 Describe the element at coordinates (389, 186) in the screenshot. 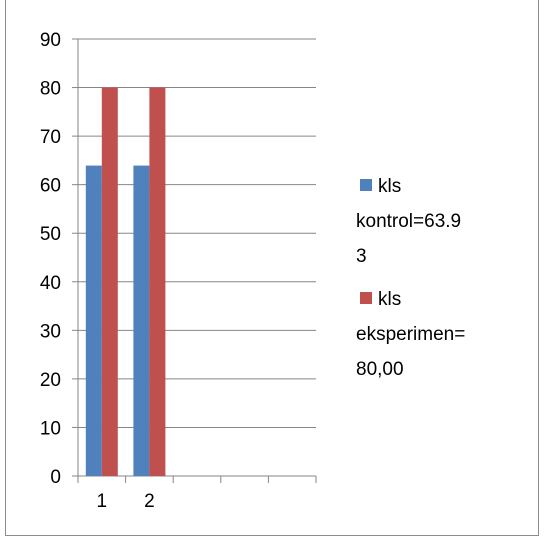

I see `legend-label-1-line-1: kls` at that location.